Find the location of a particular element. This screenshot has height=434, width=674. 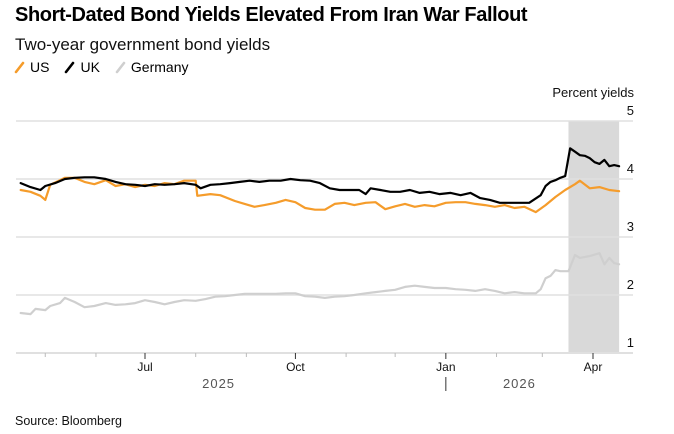

x-tick-label: Jul is located at coordinates (144, 367).